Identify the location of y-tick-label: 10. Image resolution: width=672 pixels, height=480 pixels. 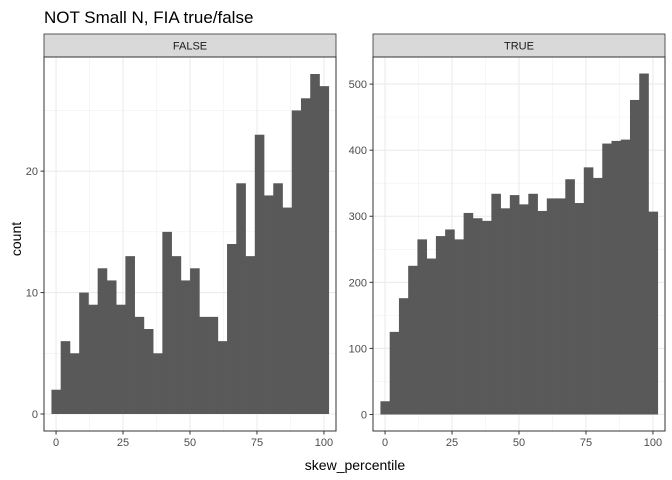
(32, 294).